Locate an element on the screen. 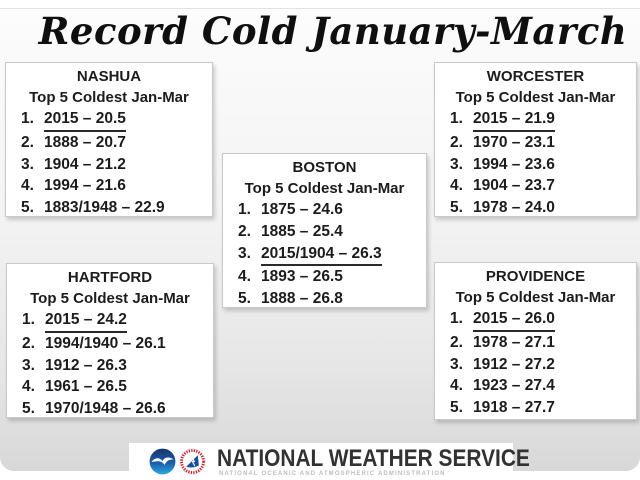 The image size is (640, 480). city-title: PROVIDENCE is located at coordinates (535, 276).